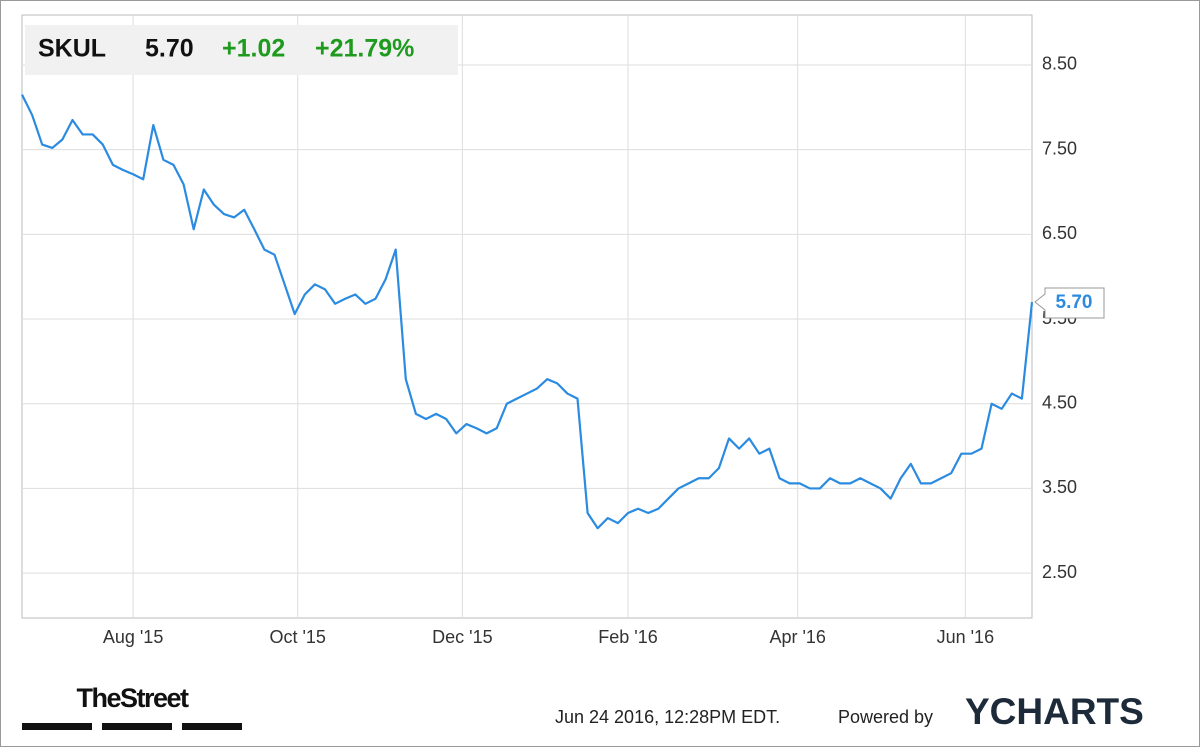 The image size is (1200, 747). What do you see at coordinates (1074, 302) in the screenshot?
I see `last-price-label: 5.70` at bounding box center [1074, 302].